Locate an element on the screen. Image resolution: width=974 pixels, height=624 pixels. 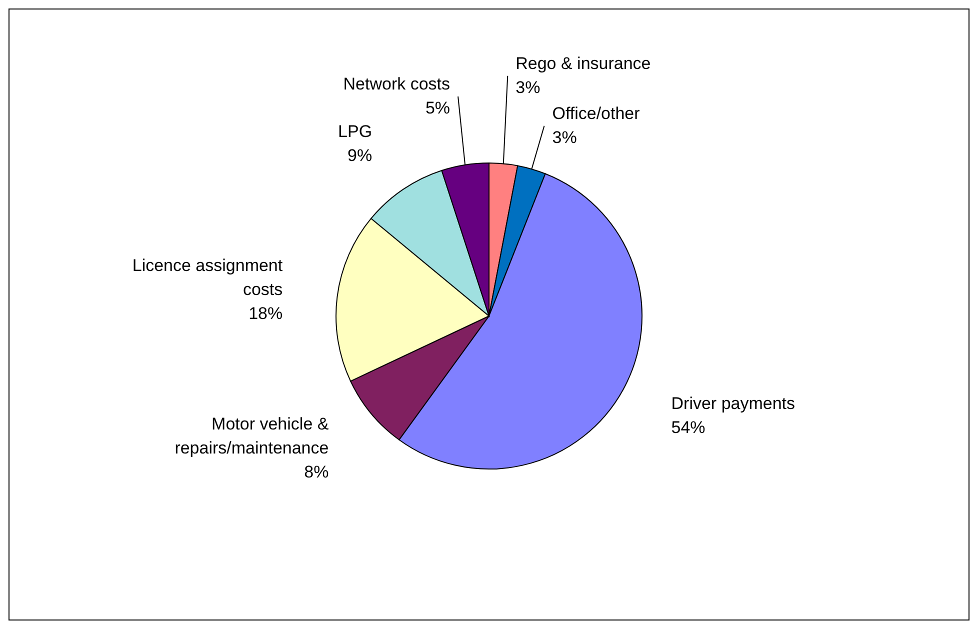
slice-label: Driver payments is located at coordinates (733, 404).